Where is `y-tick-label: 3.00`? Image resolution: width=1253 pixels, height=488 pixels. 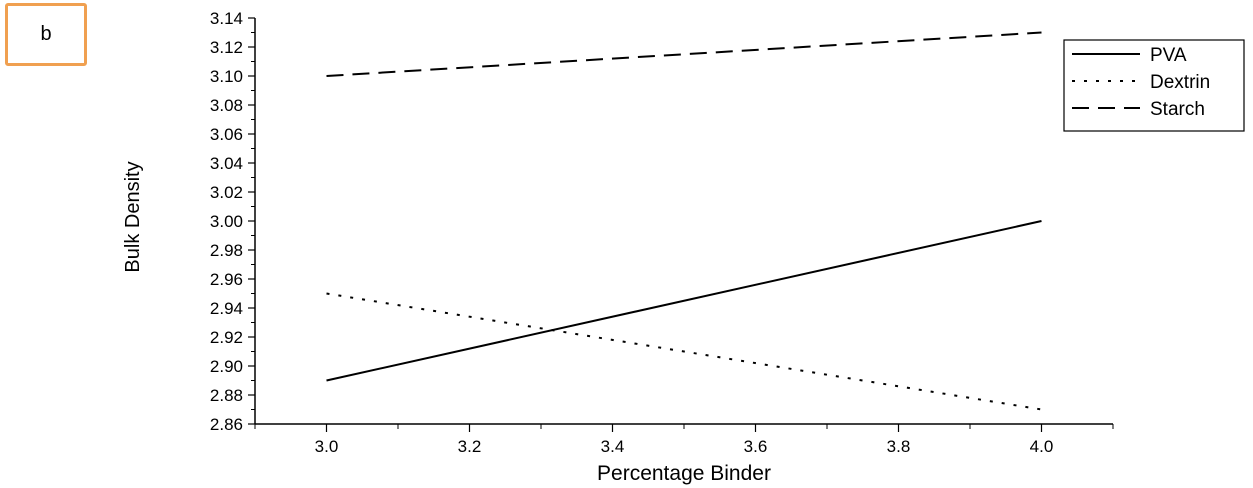 y-tick-label: 3.00 is located at coordinates (226, 221).